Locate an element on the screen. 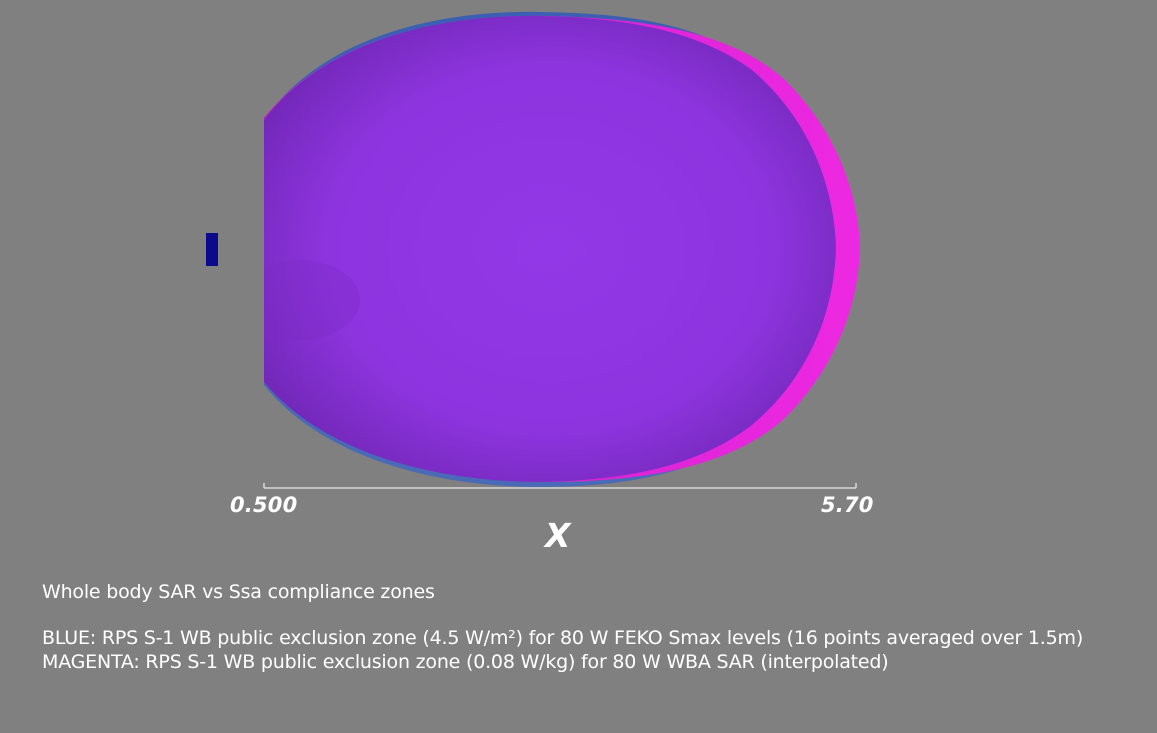  axis-max-label: 5.70 is located at coordinates (847, 505).